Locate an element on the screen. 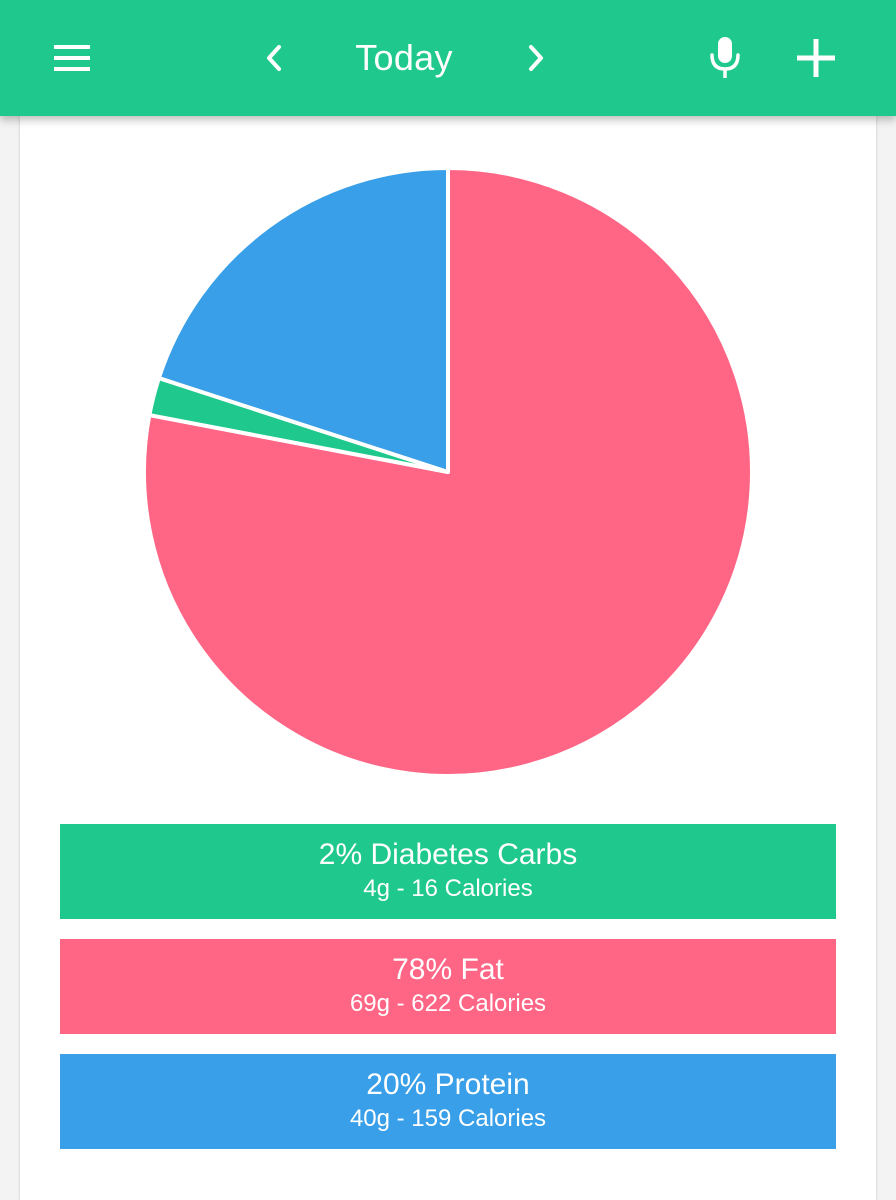 The height and width of the screenshot is (1200, 896). previous-day-button is located at coordinates (274, 58).